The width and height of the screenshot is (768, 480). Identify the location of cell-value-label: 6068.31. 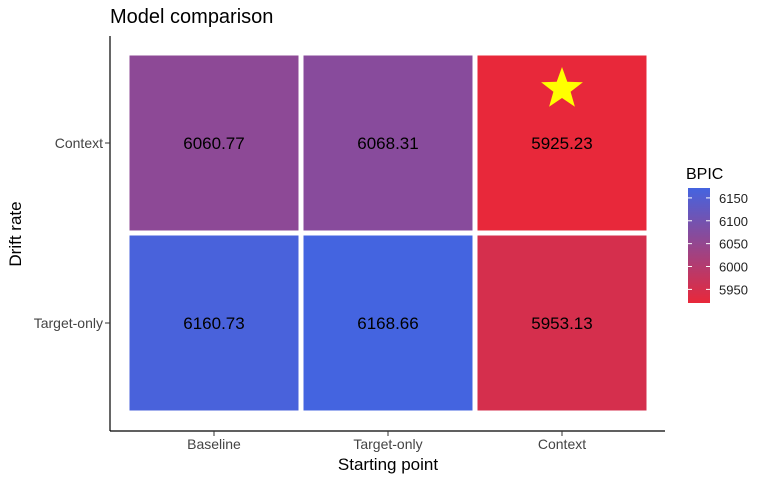
(387, 143).